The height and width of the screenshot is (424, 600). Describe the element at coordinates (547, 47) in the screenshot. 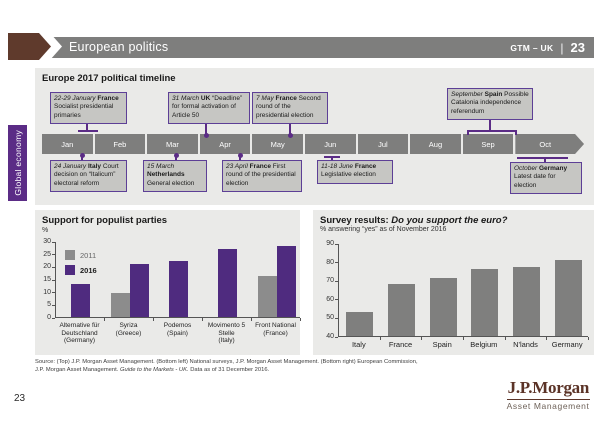

I see `header-right: GTM – UK | 23` at that location.